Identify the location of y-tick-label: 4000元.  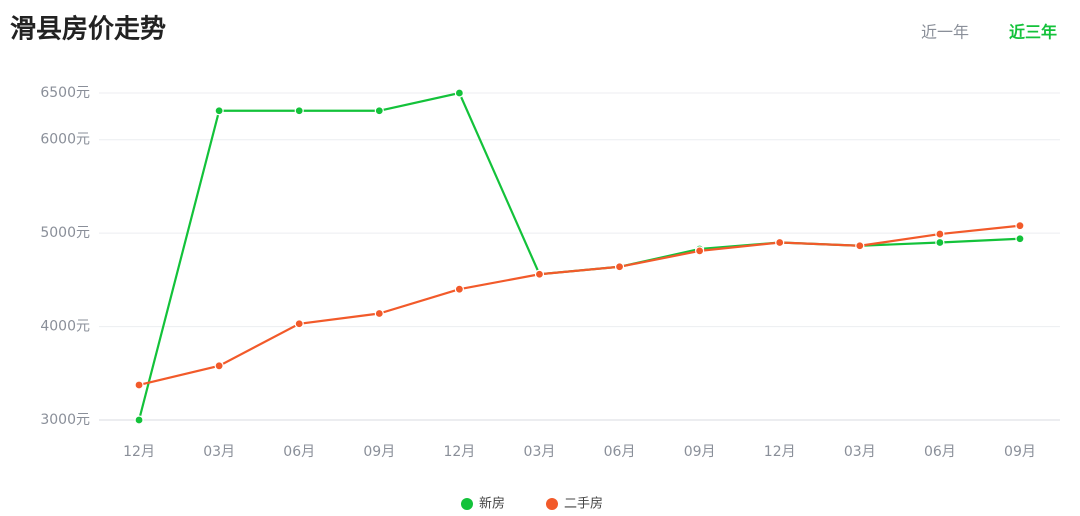
(65, 327).